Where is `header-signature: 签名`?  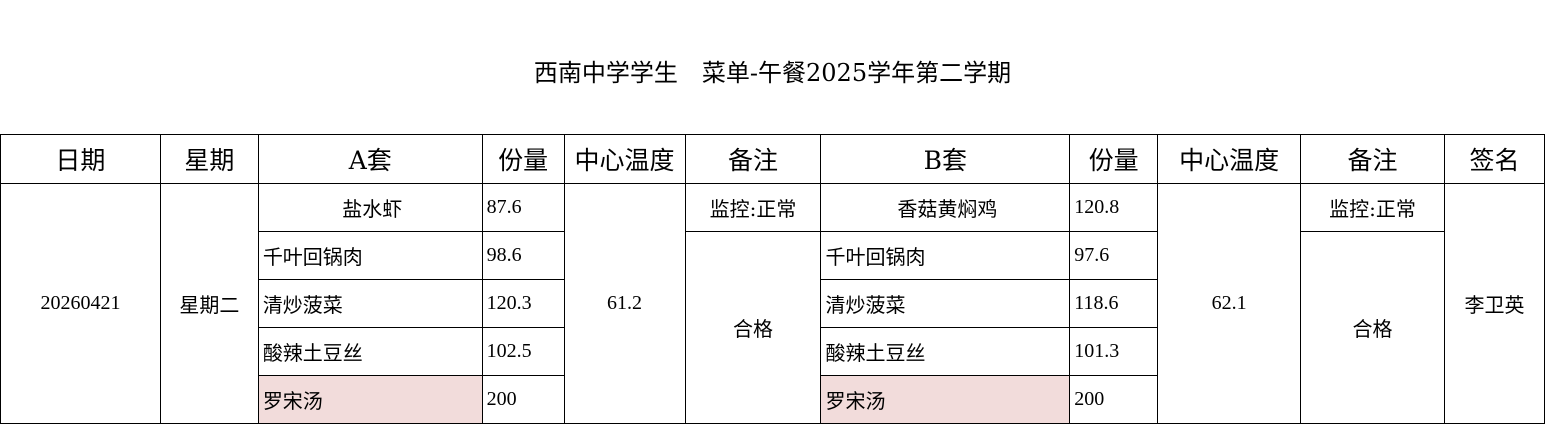
header-signature: 签名 is located at coordinates (1494, 159).